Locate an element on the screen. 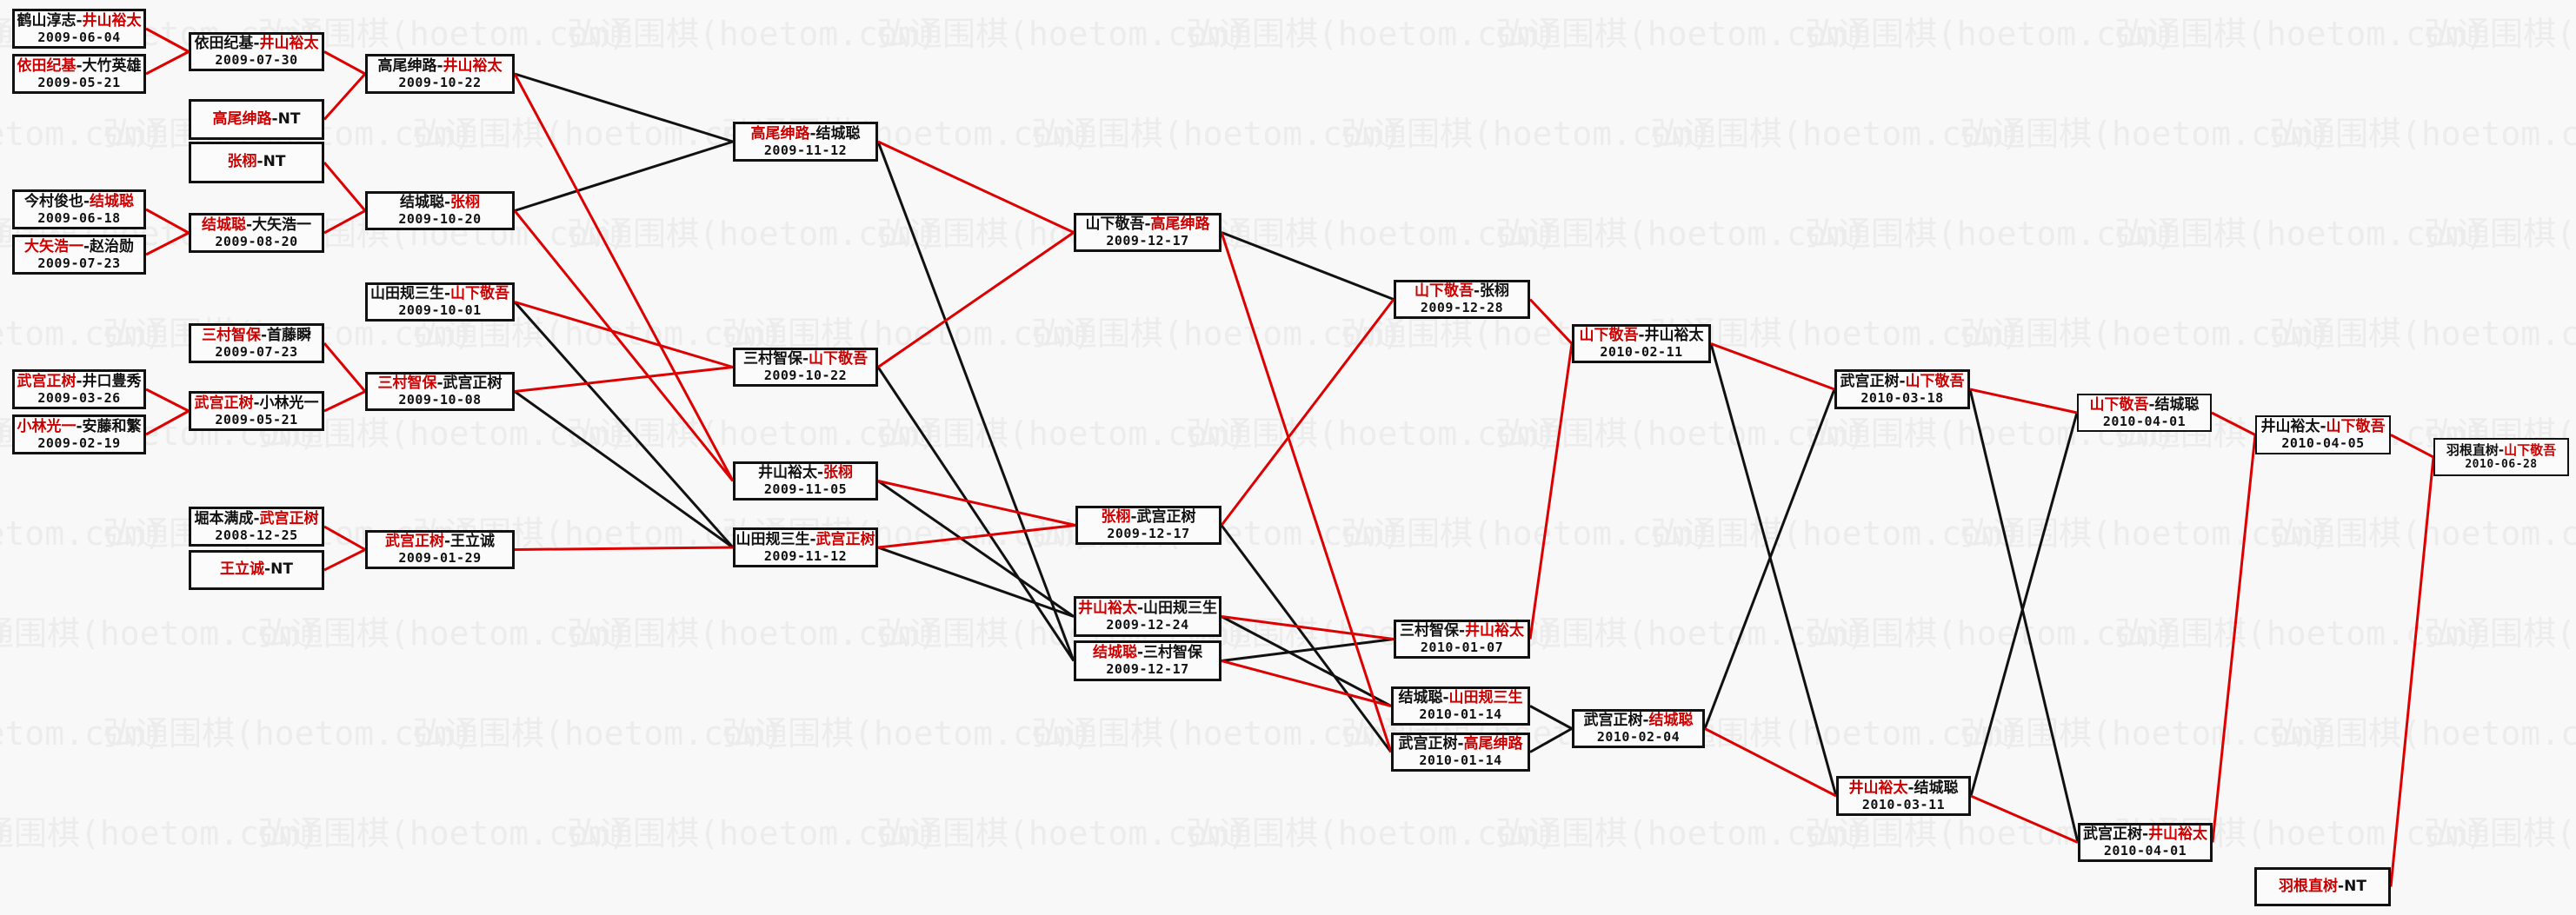 The image size is (2576, 915). match-box-A9: 三村智保-首藤瞬 2009-07-23 is located at coordinates (256, 343).